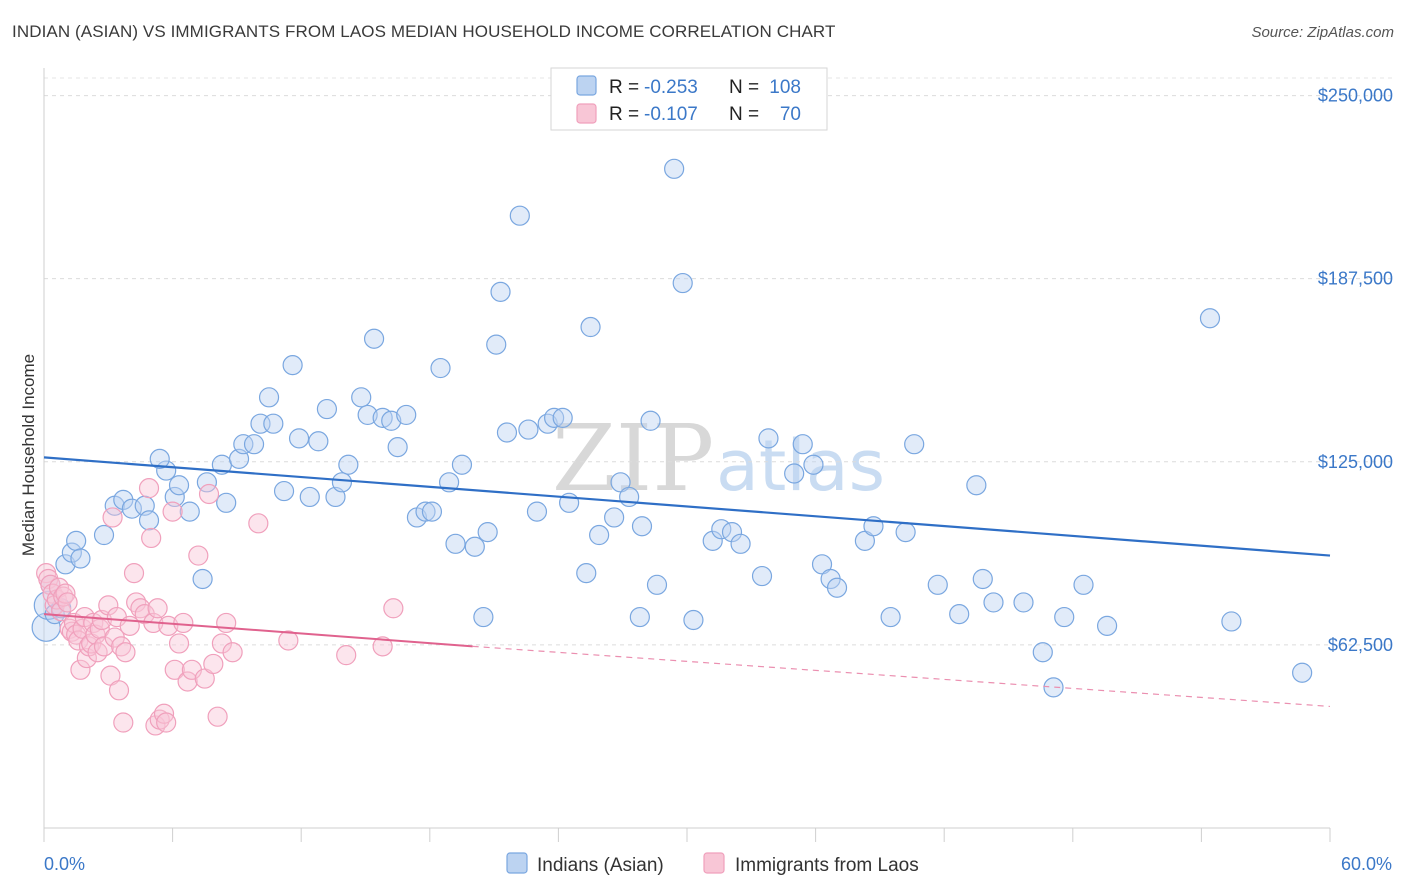  What do you see at coordinates (689, 99) in the screenshot?
I see `stats-legend: R = -0.253 N = 108 R = -0.107 N = 70` at bounding box center [689, 99].